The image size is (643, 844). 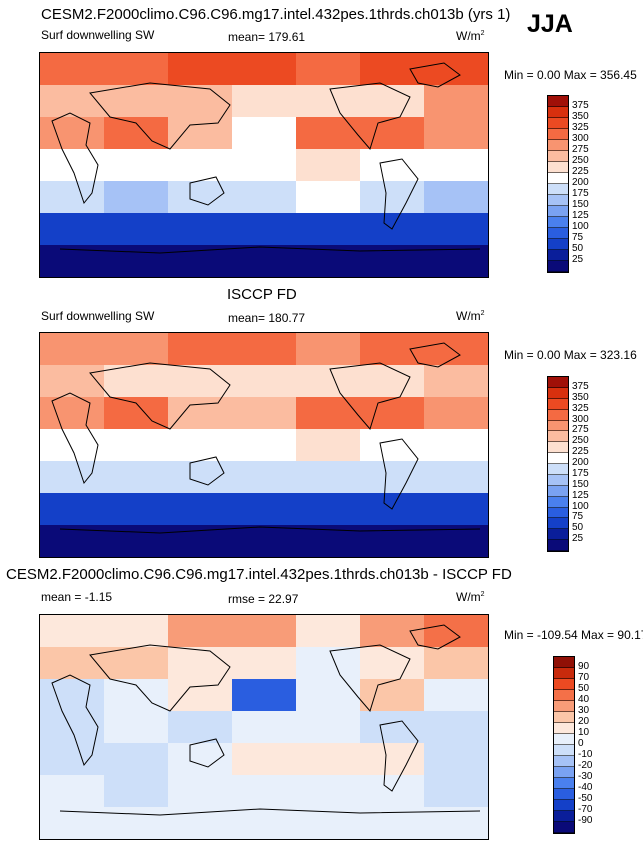 What do you see at coordinates (580, 160) in the screenshot?
I see `colorbar-tick-label: 250` at bounding box center [580, 160].